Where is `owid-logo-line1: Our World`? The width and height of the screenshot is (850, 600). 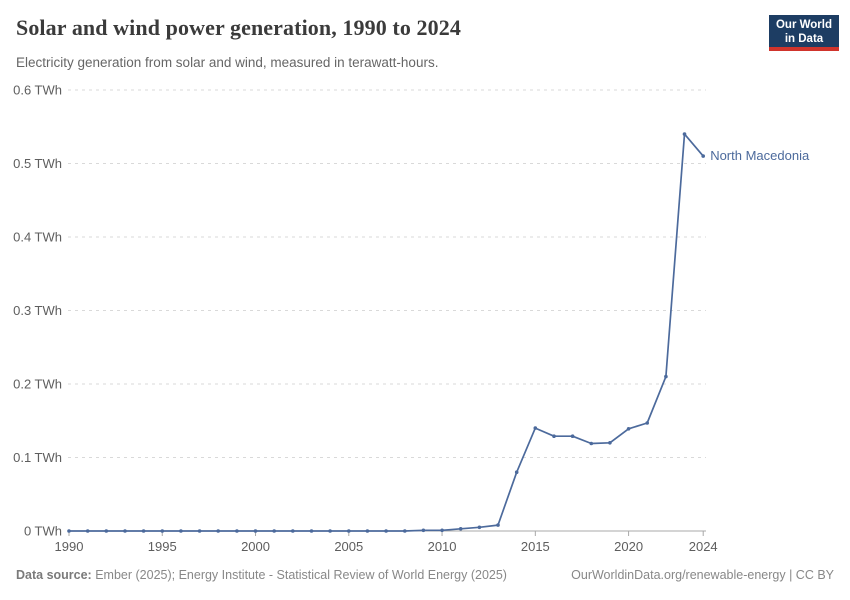
owid-logo-line1: Our World is located at coordinates (803, 25).